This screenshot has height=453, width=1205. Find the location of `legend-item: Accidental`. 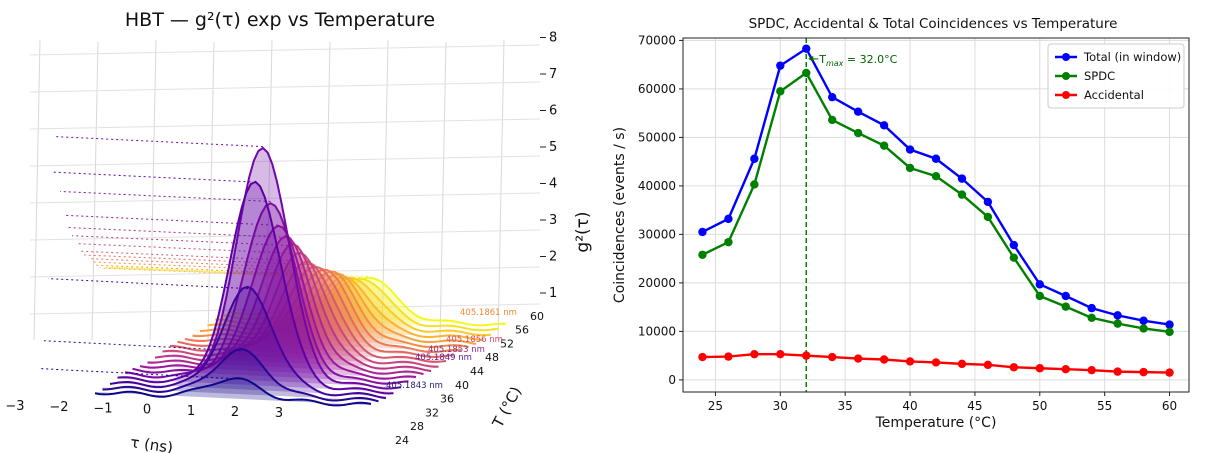

legend-item: Accidental is located at coordinates (1099, 95).